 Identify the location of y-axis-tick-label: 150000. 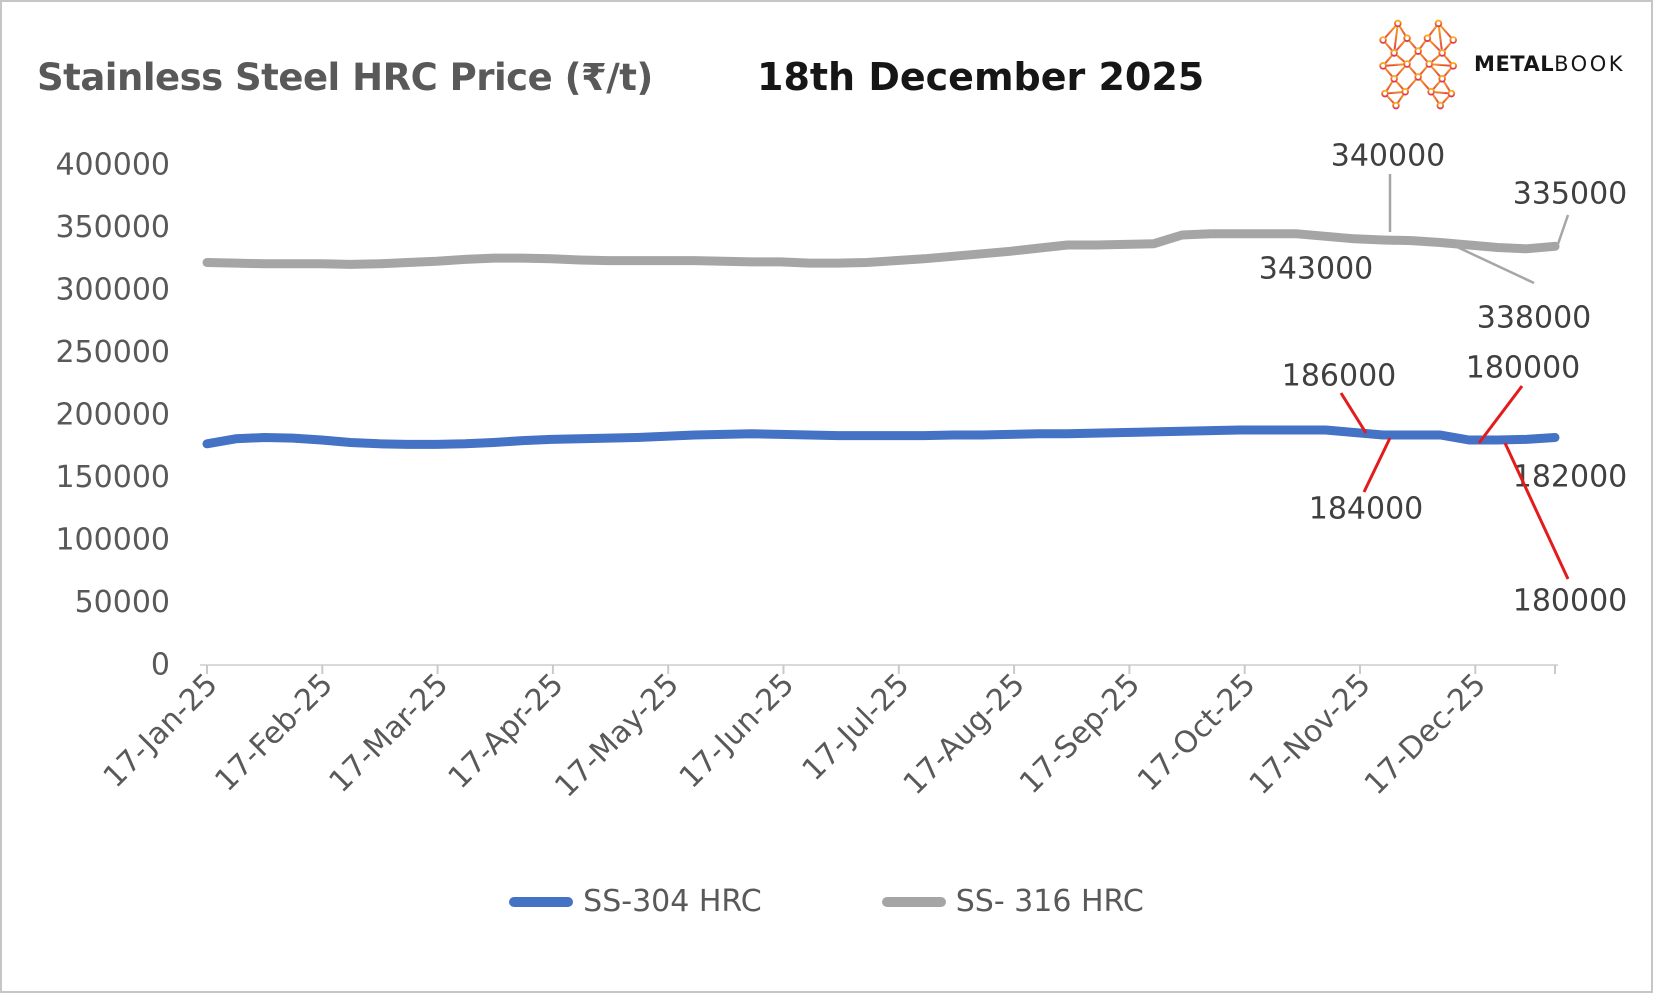
(112, 477).